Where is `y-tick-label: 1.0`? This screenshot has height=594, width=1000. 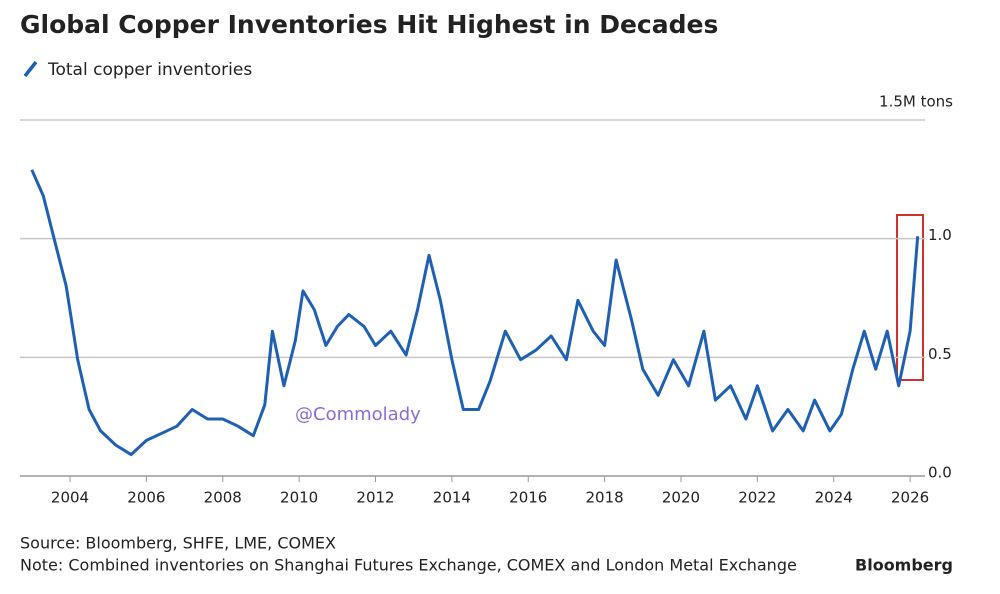 y-tick-label: 1.0 is located at coordinates (940, 235).